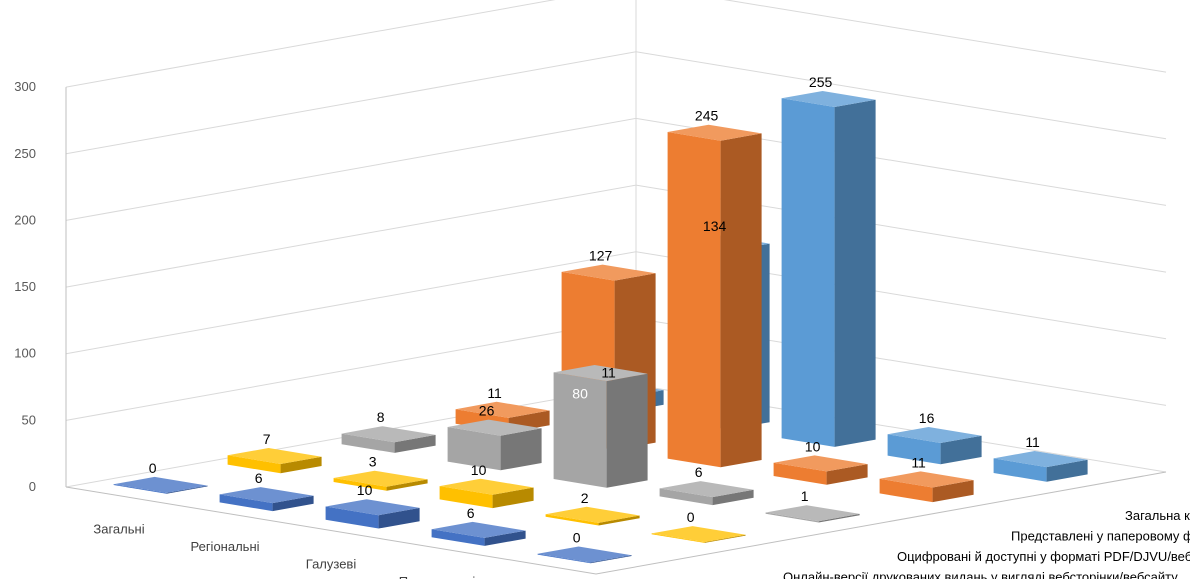  I want to click on y-tick-label: 150, so click(25, 286).